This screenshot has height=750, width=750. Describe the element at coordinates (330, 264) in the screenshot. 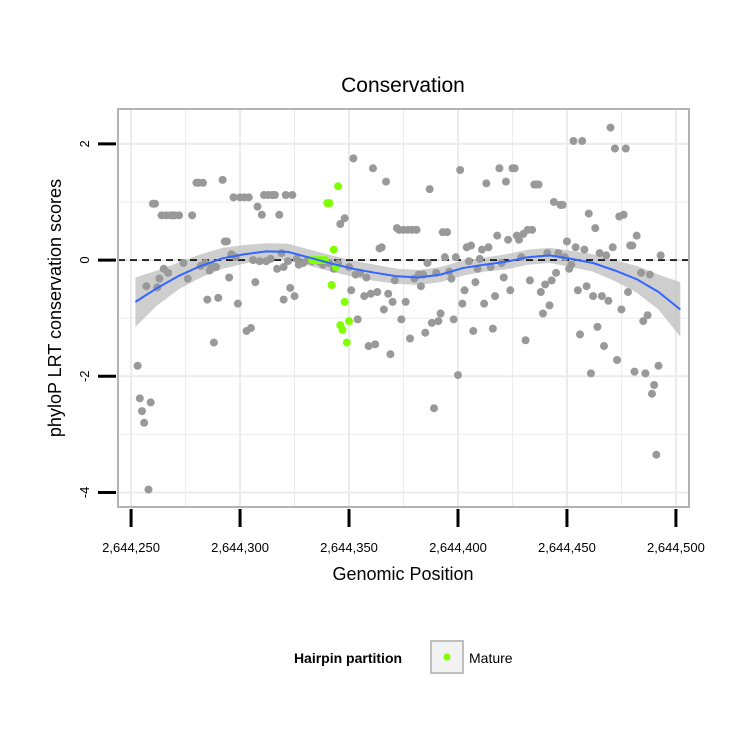

I see `points-mature` at that location.